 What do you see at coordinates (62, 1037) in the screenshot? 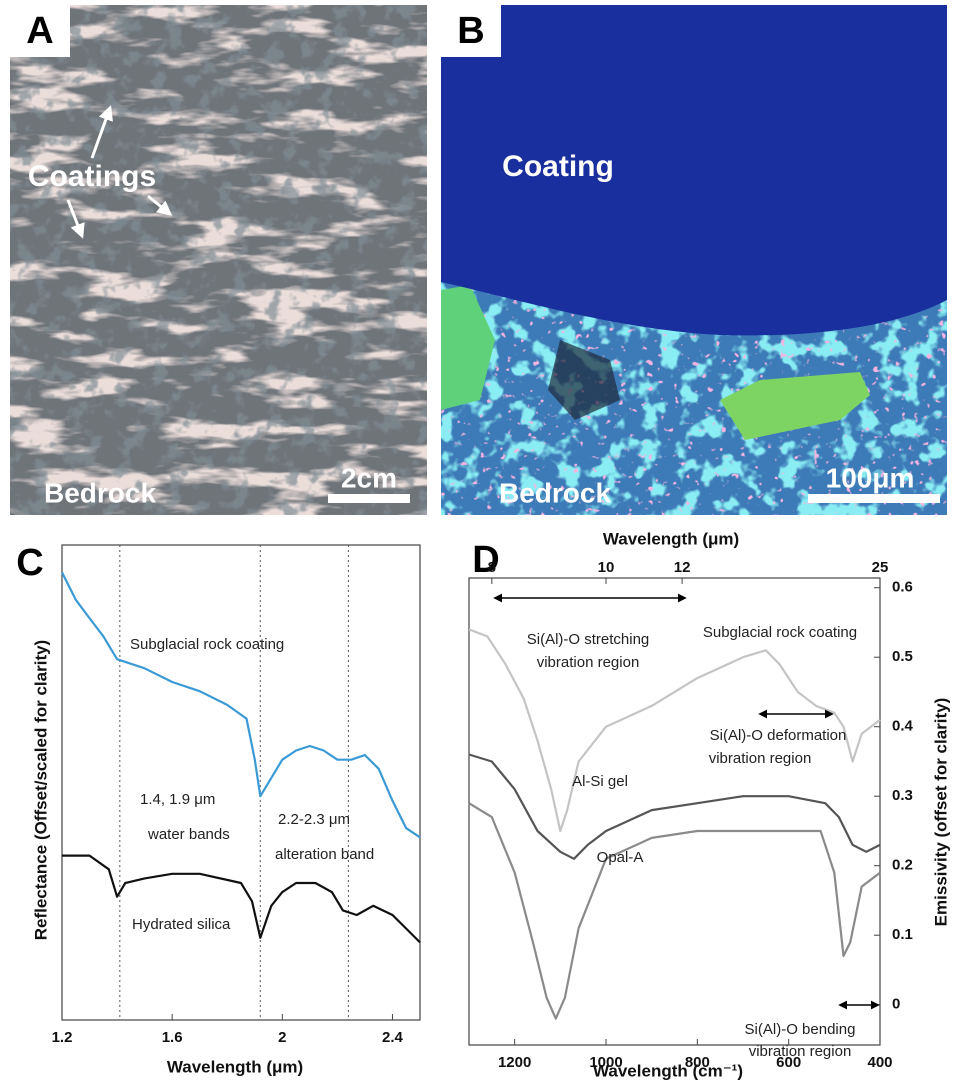
I see `x-tick-label: 1.2` at bounding box center [62, 1037].